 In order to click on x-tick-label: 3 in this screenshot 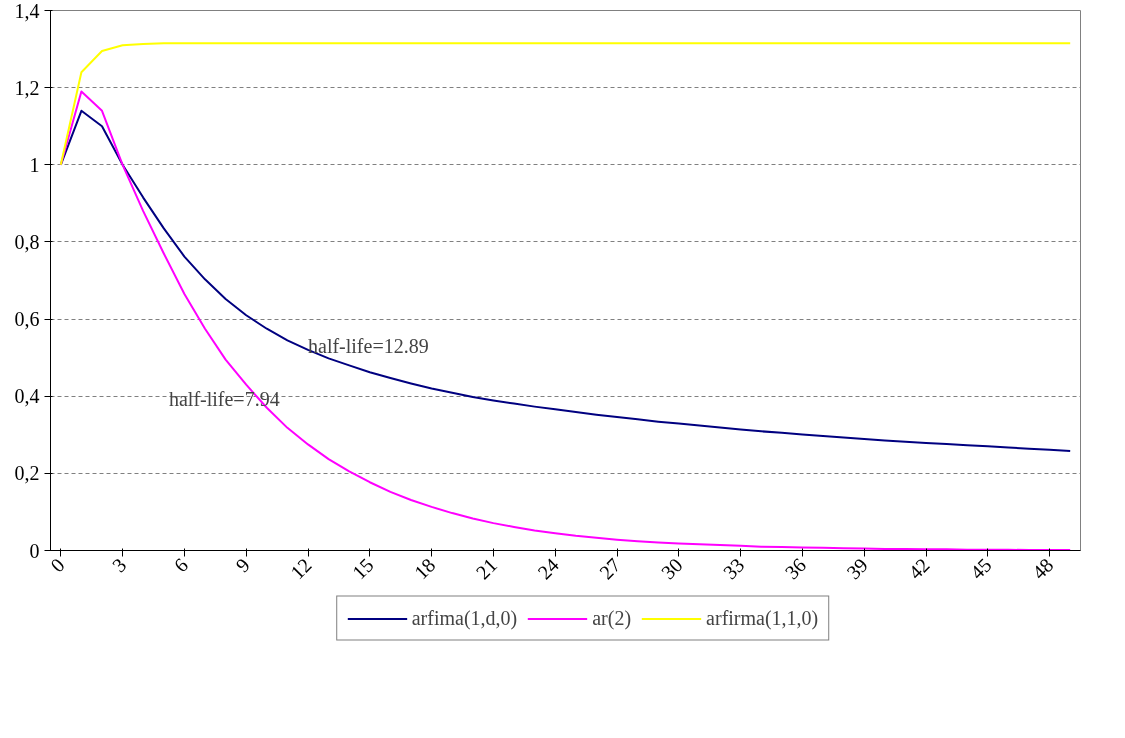, I will do `click(119, 565)`.